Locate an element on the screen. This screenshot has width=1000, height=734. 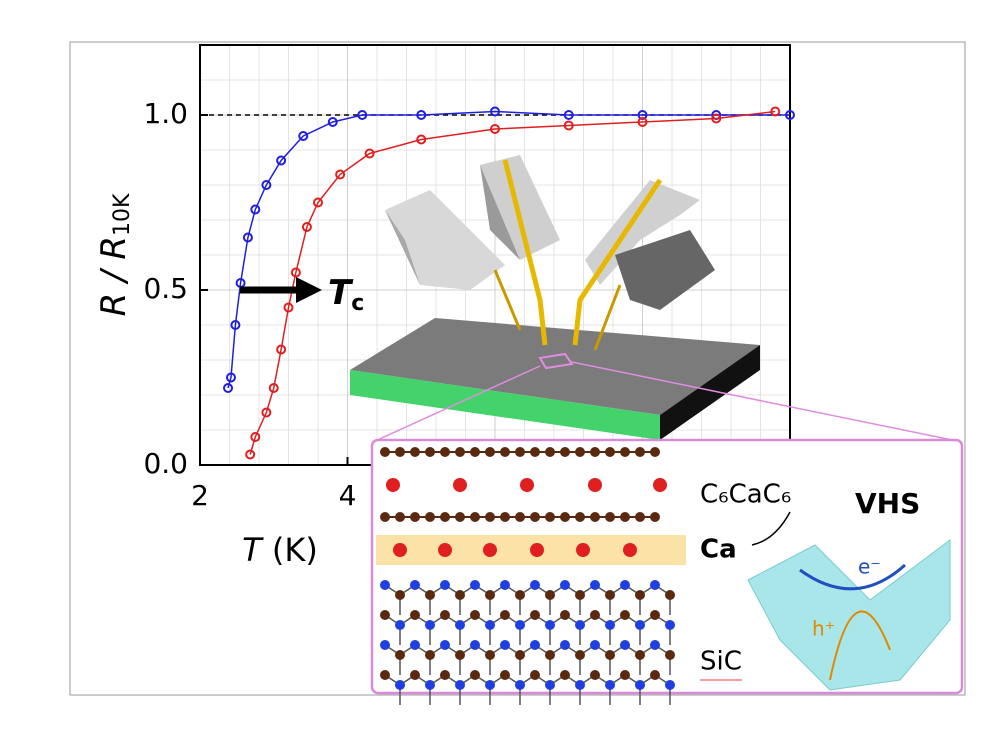
x-axis-label: T (K) is located at coordinates (280, 550).